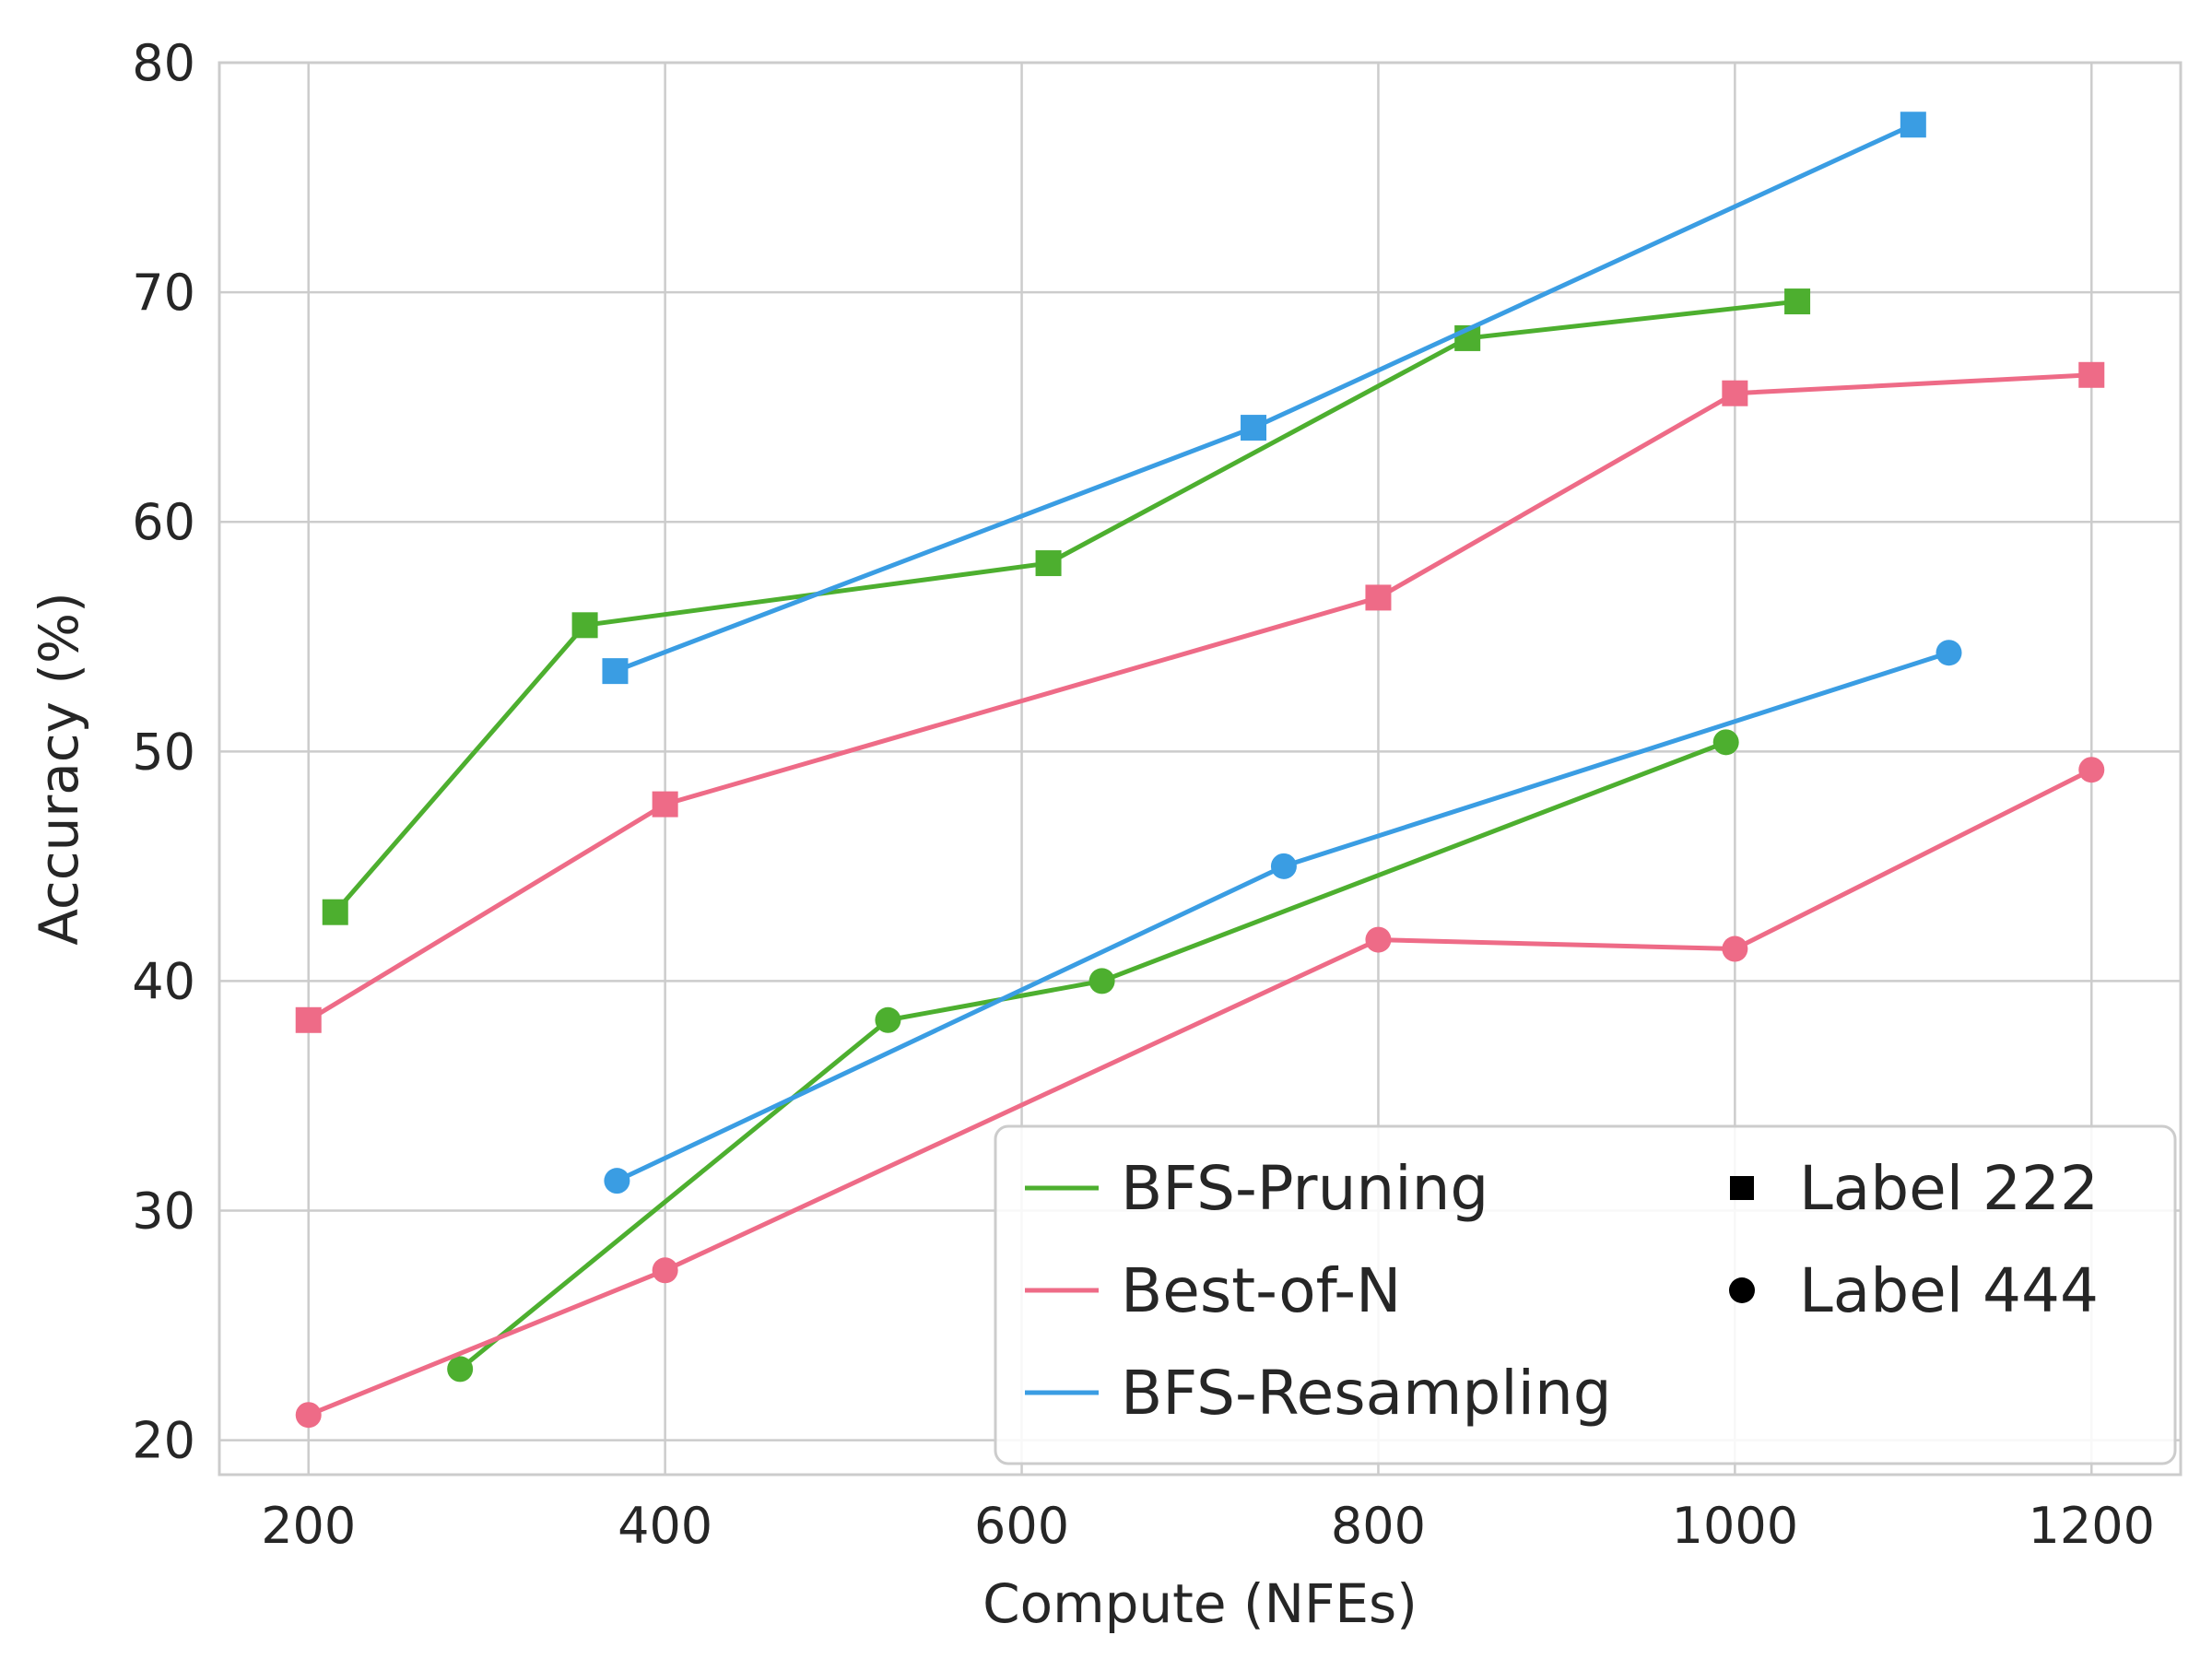  I want to click on legend-circle-marker-icon, so click(1742, 1290).